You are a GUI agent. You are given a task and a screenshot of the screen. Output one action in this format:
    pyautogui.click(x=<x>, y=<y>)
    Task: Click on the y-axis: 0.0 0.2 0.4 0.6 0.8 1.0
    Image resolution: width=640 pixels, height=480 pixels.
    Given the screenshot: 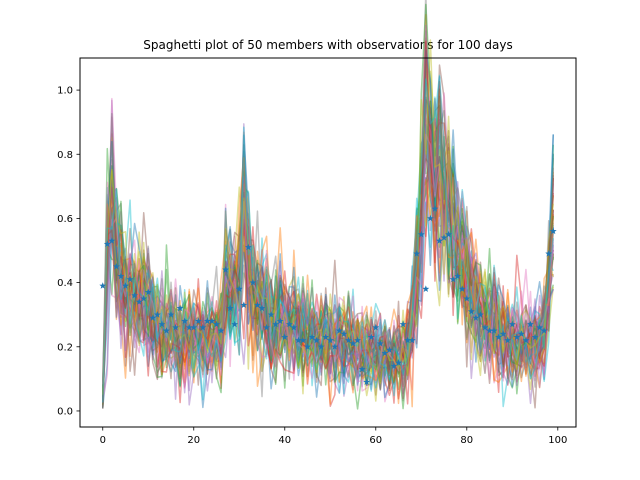 What is the action you would take?
    pyautogui.click(x=68, y=251)
    